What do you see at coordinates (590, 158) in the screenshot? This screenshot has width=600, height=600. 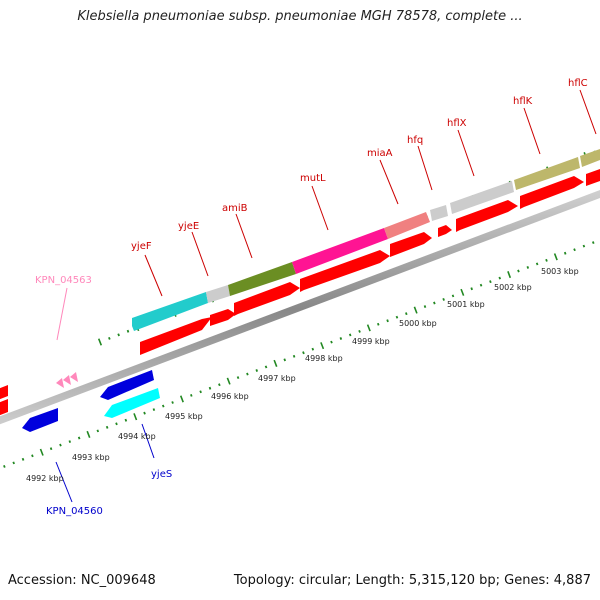 I see `gene-arrow-hflC` at bounding box center [590, 158].